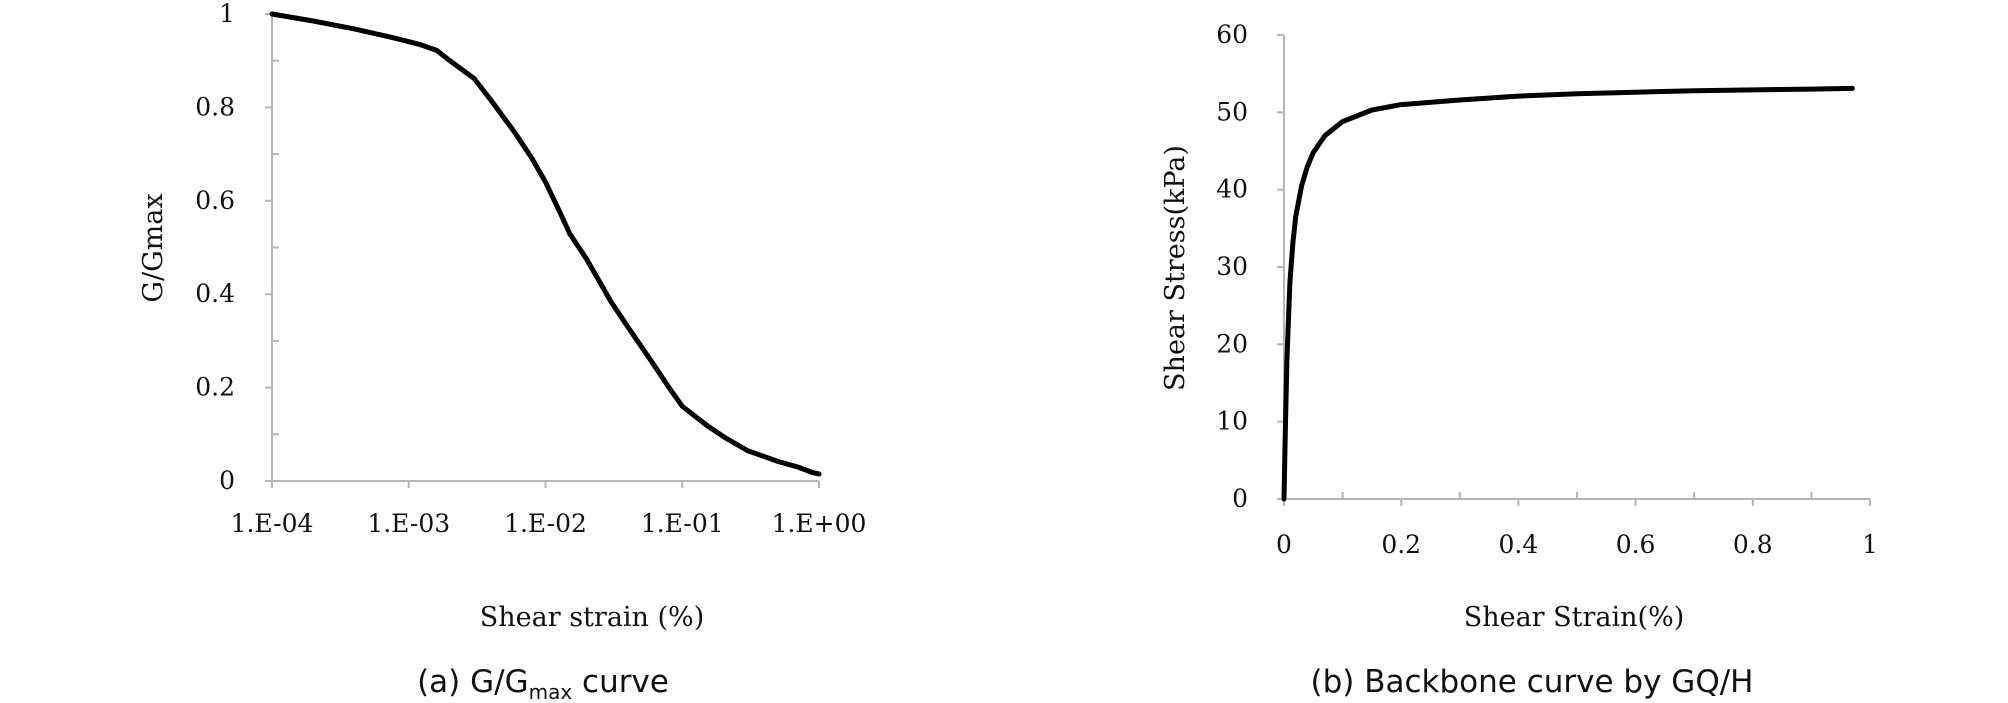  I want to click on chart-a-caption-suffix: curve, so click(620, 682).